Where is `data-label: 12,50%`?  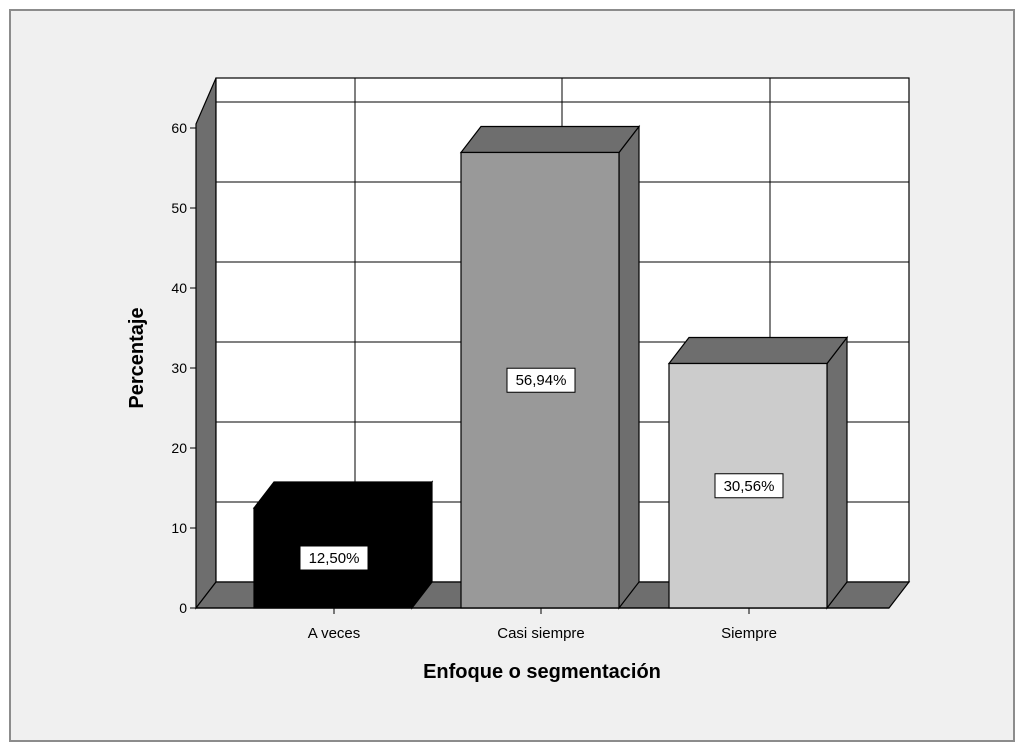
data-label: 12,50% is located at coordinates (334, 558).